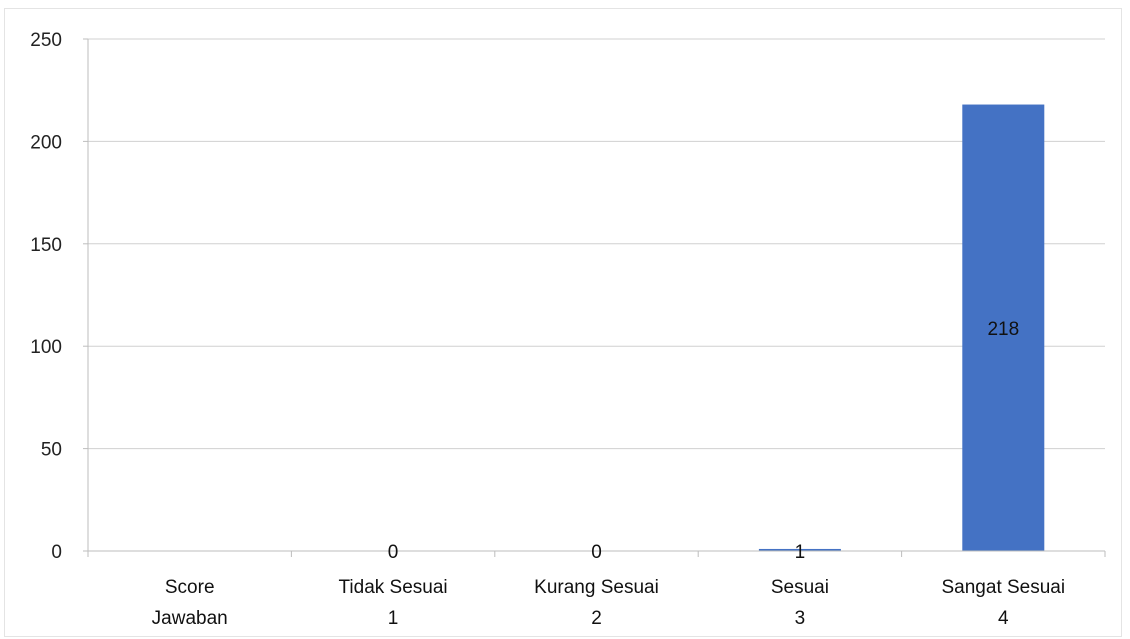 This screenshot has width=1130, height=639. I want to click on y-tick-label: 200, so click(46, 142).